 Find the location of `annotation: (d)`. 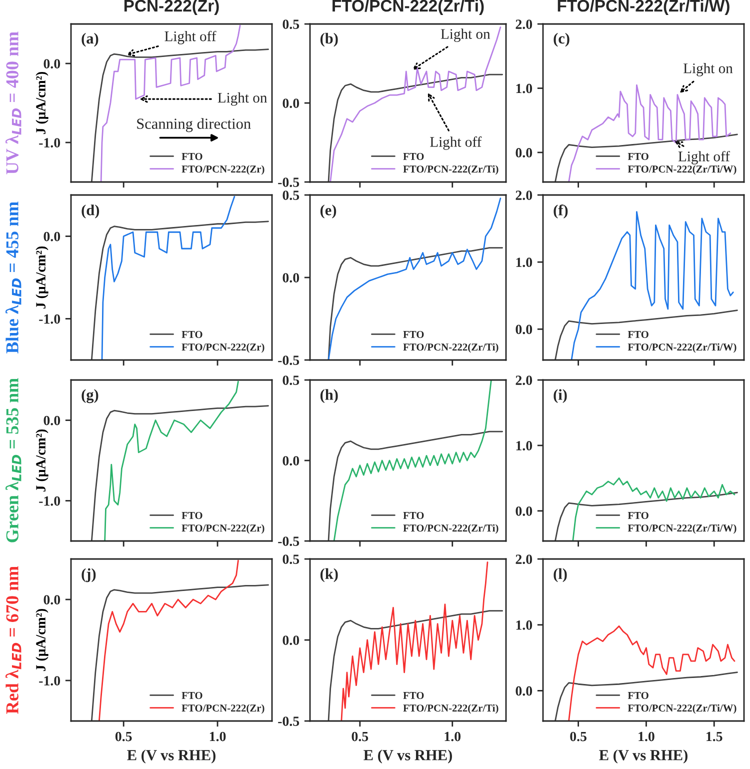

annotation: (d) is located at coordinates (91, 211).